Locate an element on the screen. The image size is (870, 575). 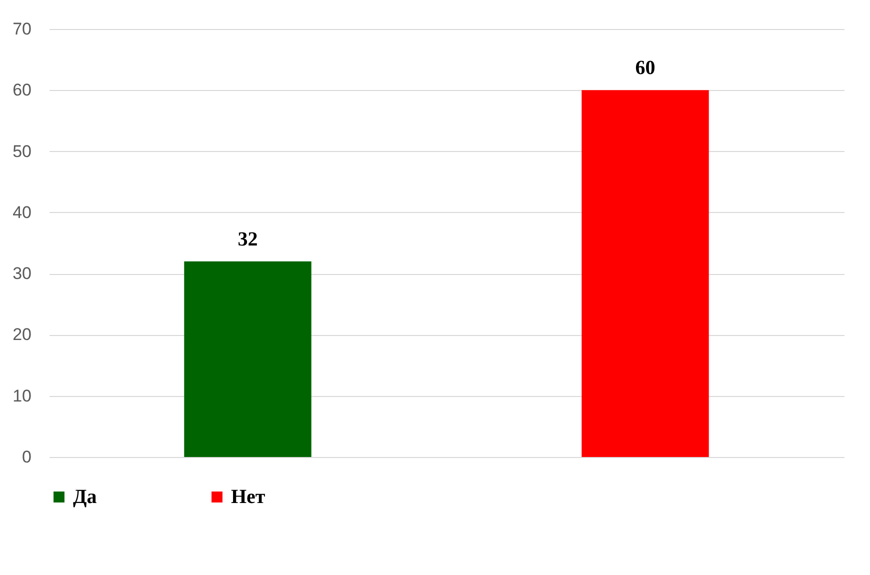
y-tick-label: 60 is located at coordinates (22, 90).